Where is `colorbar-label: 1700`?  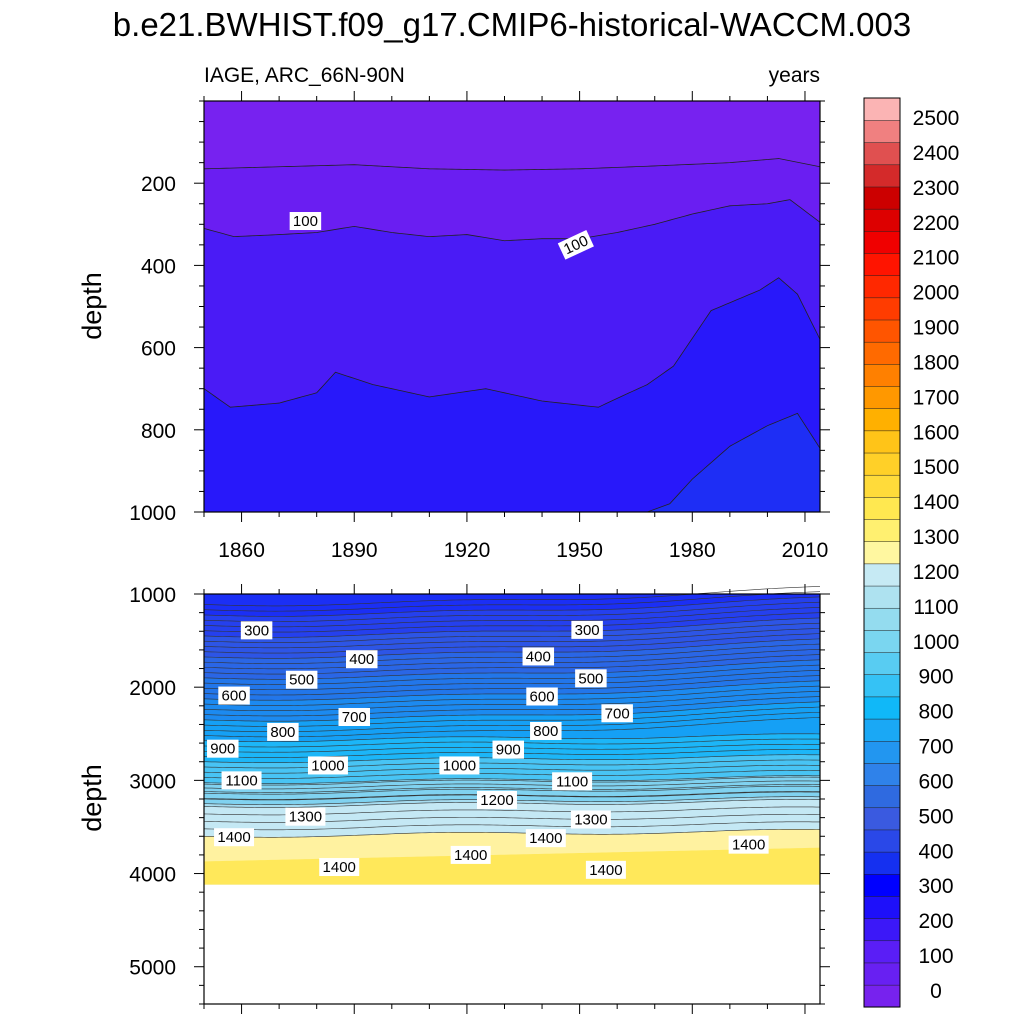
colorbar-label: 1700 is located at coordinates (936, 397).